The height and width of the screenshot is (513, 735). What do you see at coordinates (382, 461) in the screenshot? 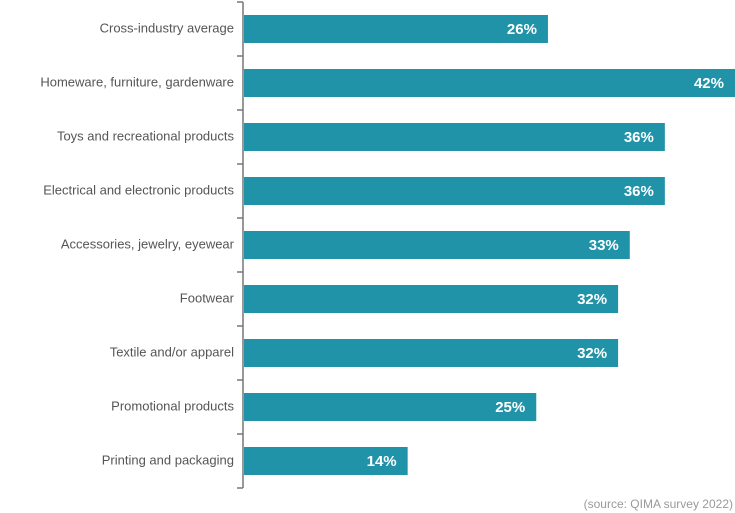
I see `value-label: 14%` at bounding box center [382, 461].